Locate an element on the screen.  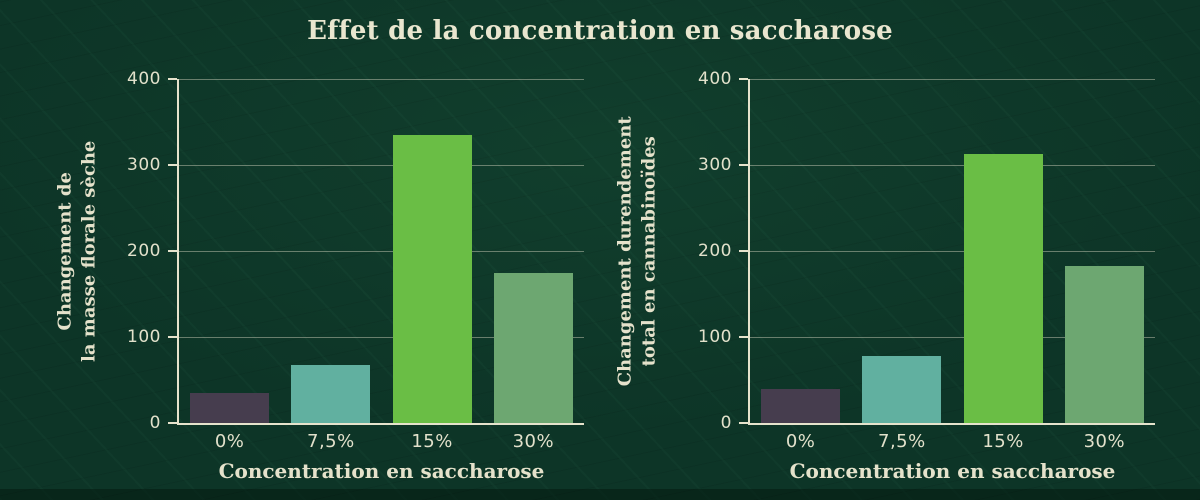
right-y-axis-title-line1: Changement durendement is located at coordinates (625, 251).